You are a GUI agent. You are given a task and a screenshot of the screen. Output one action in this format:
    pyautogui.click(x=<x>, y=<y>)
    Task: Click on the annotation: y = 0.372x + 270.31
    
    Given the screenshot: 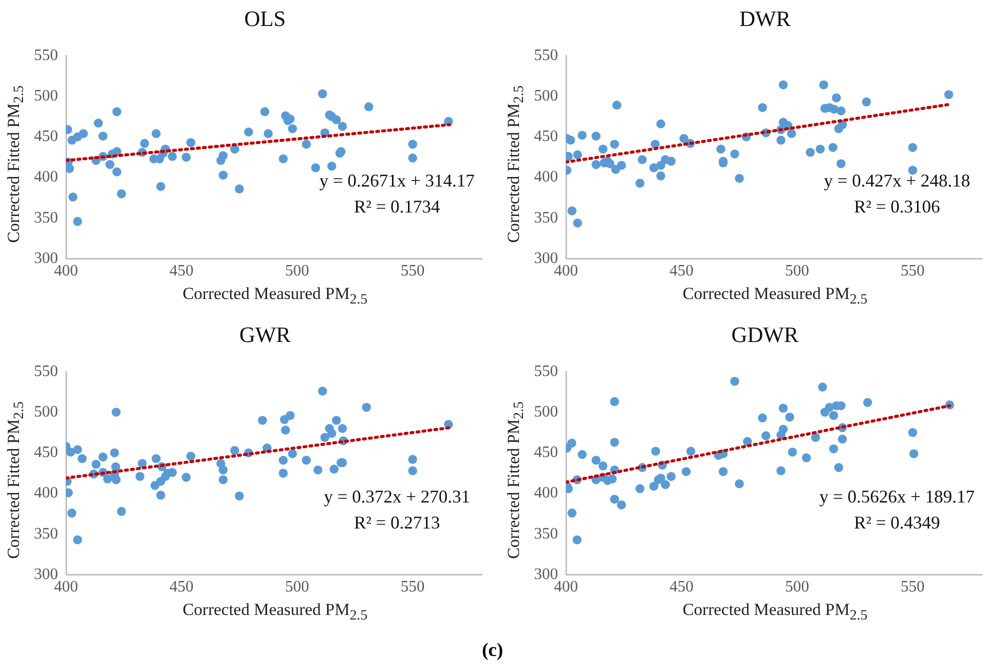 What is the action you would take?
    pyautogui.click(x=397, y=496)
    